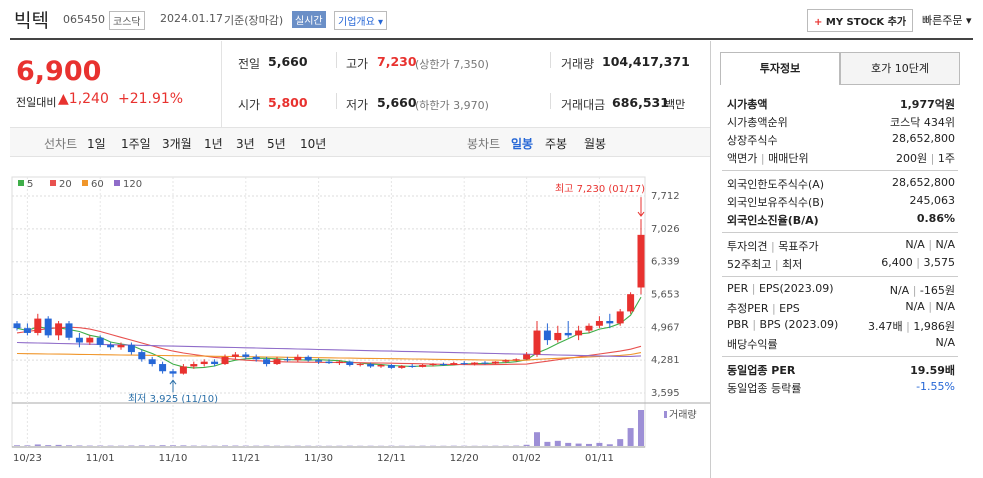  Describe the element at coordinates (747, 104) in the screenshot. I see `info-label: 시가총액` at that location.